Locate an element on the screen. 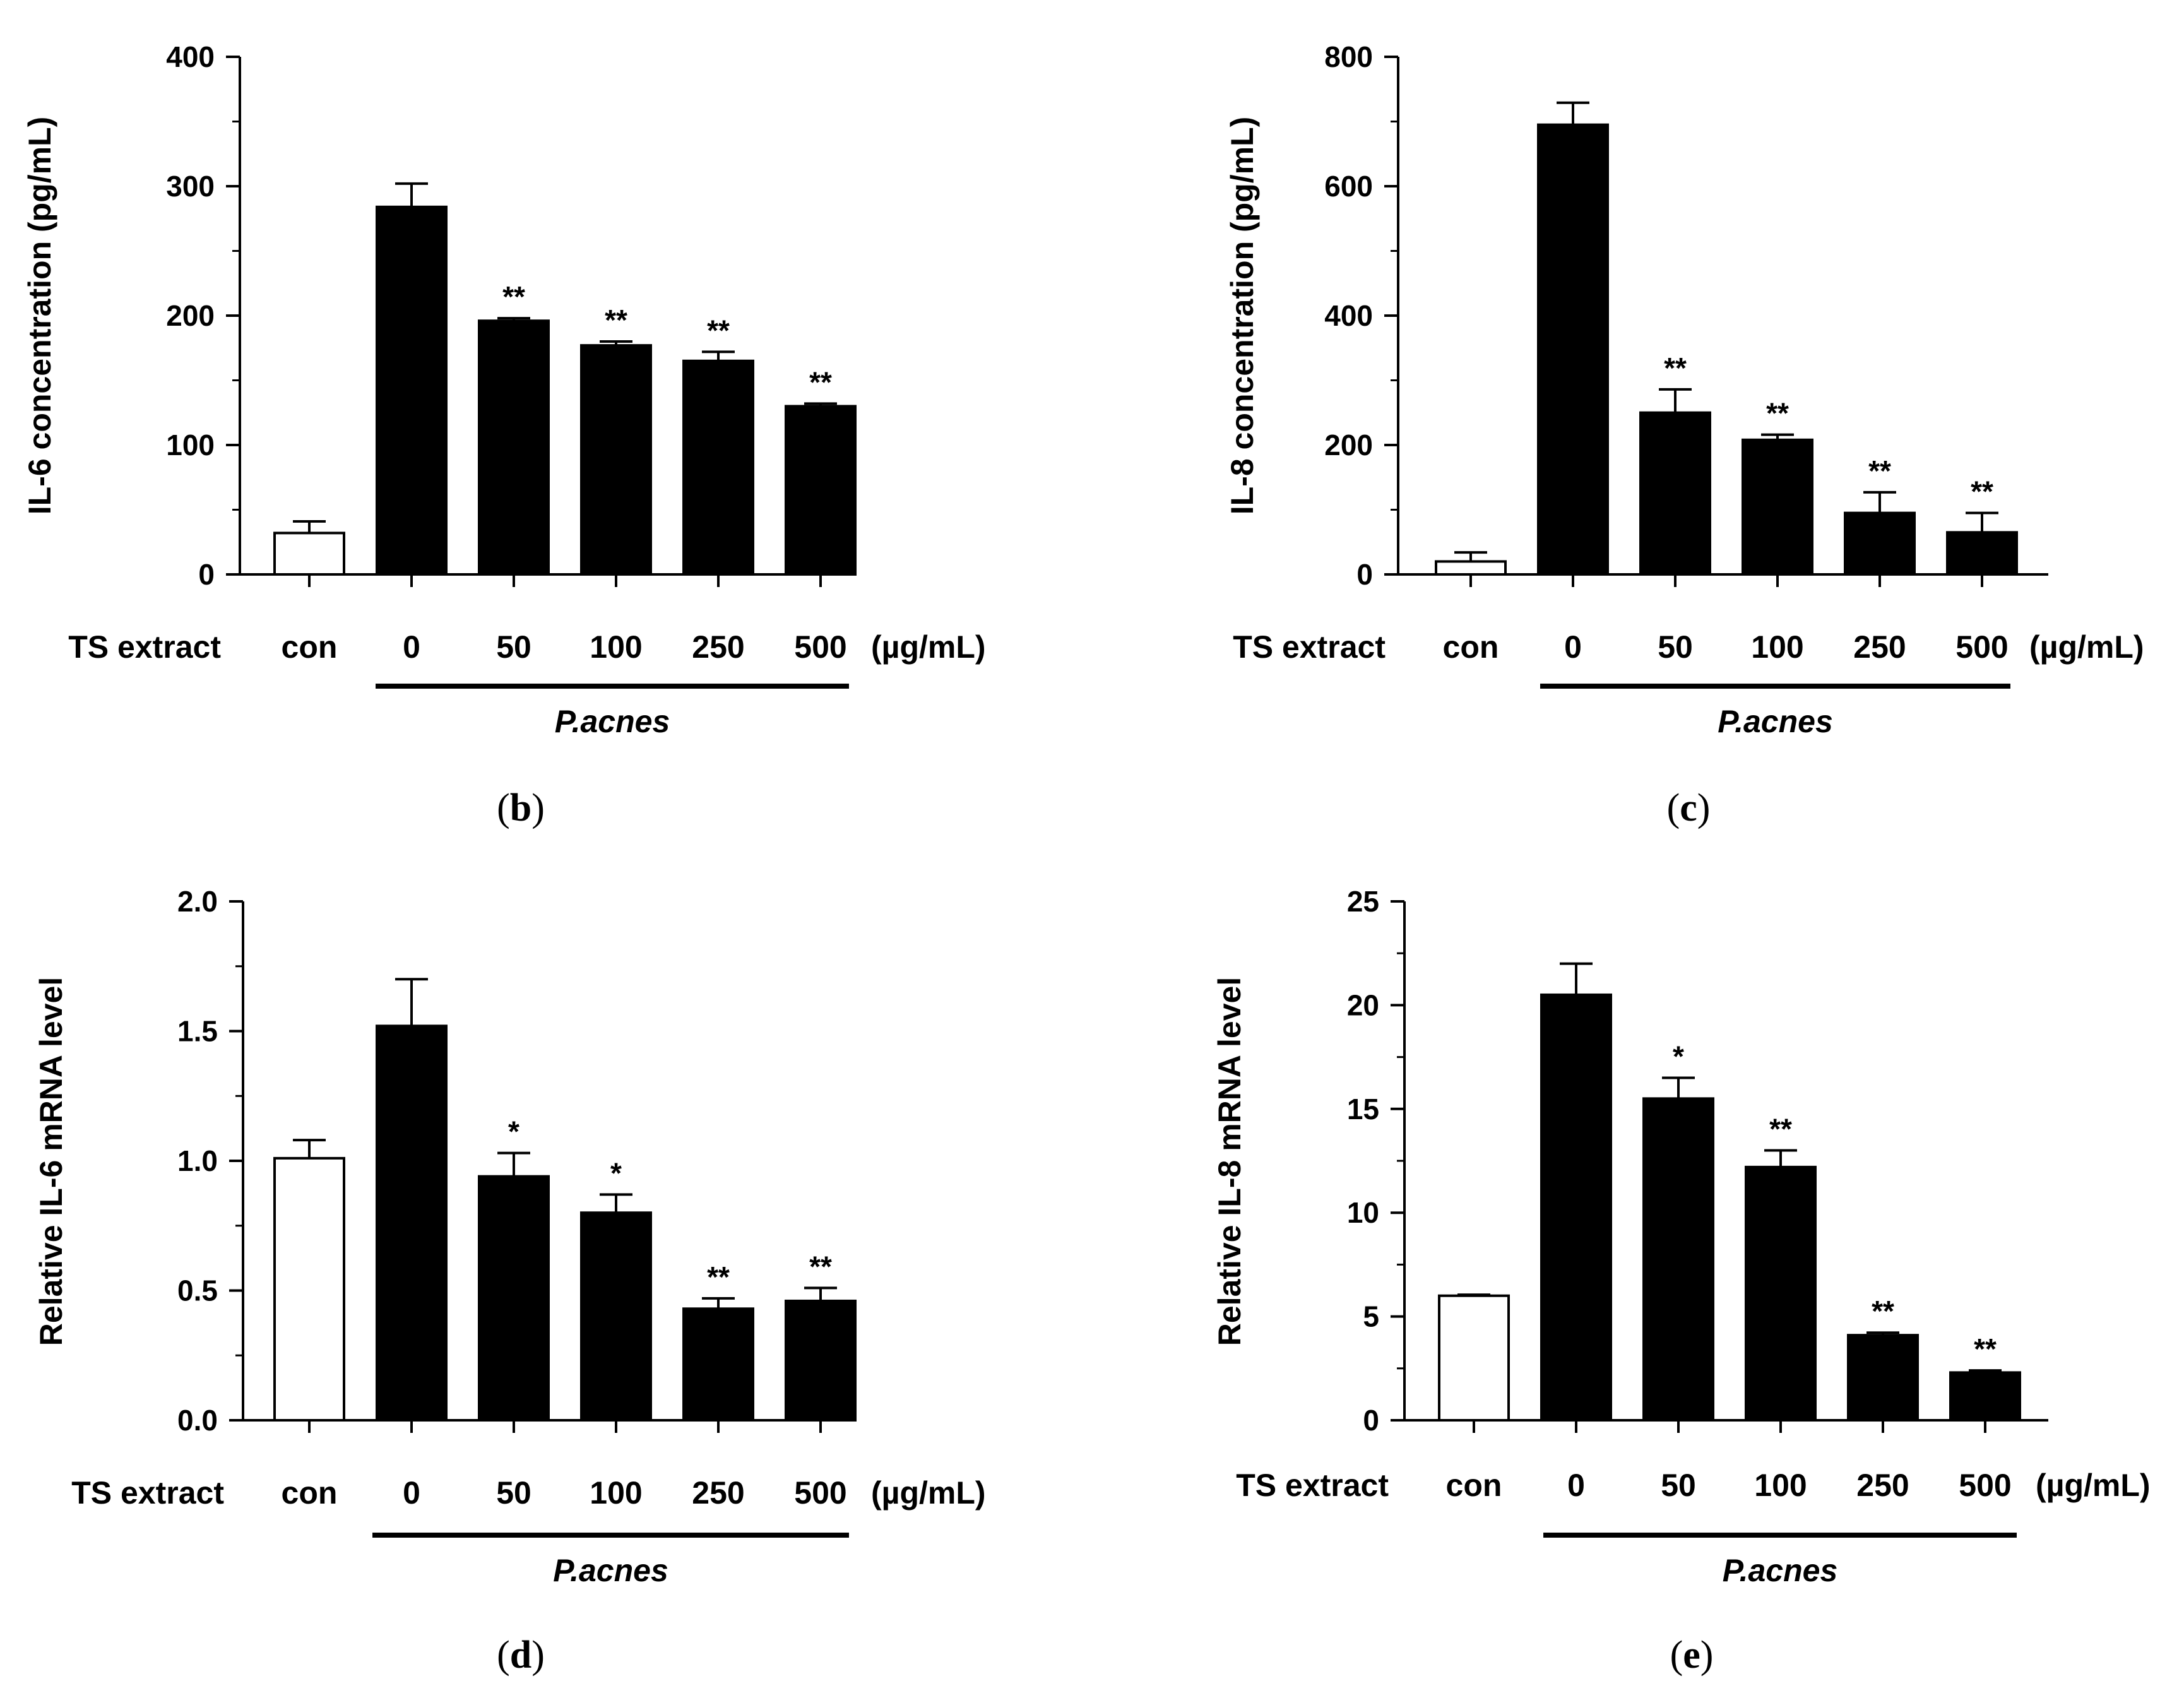  y-tick-label: 200 is located at coordinates (1348, 445).